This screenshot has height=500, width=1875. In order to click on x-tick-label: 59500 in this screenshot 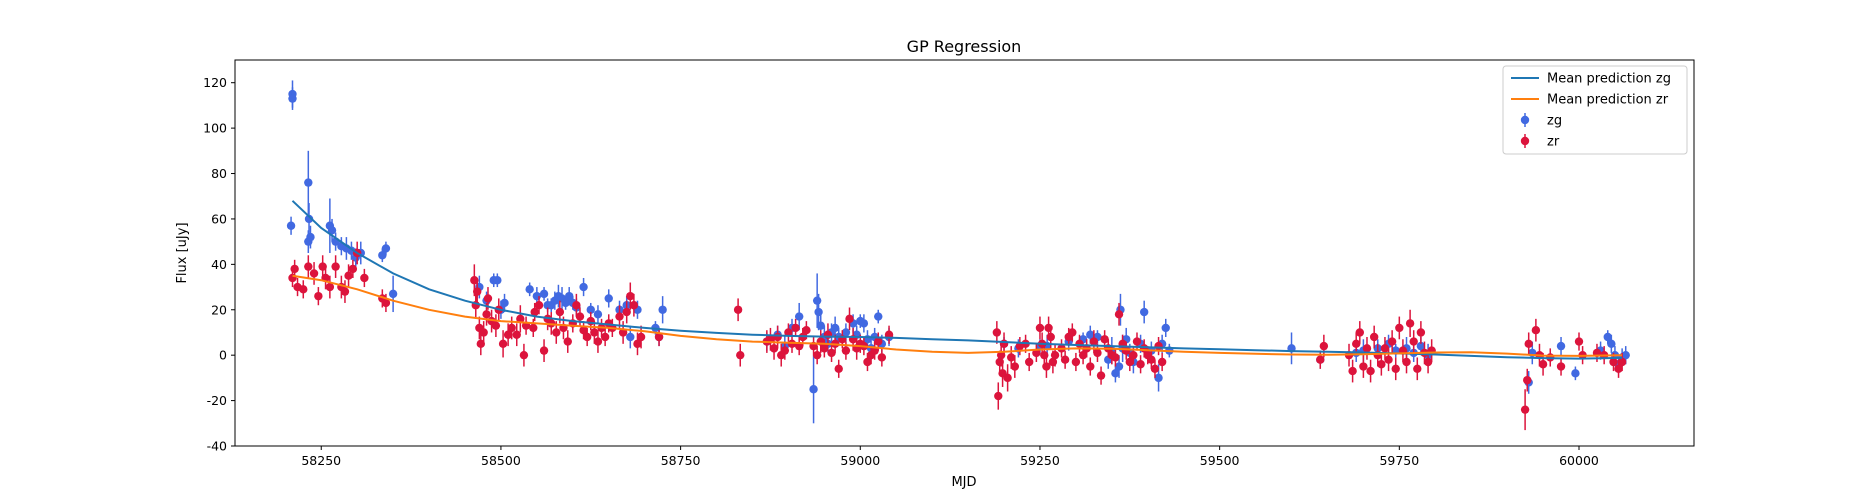, I will do `click(1220, 460)`.